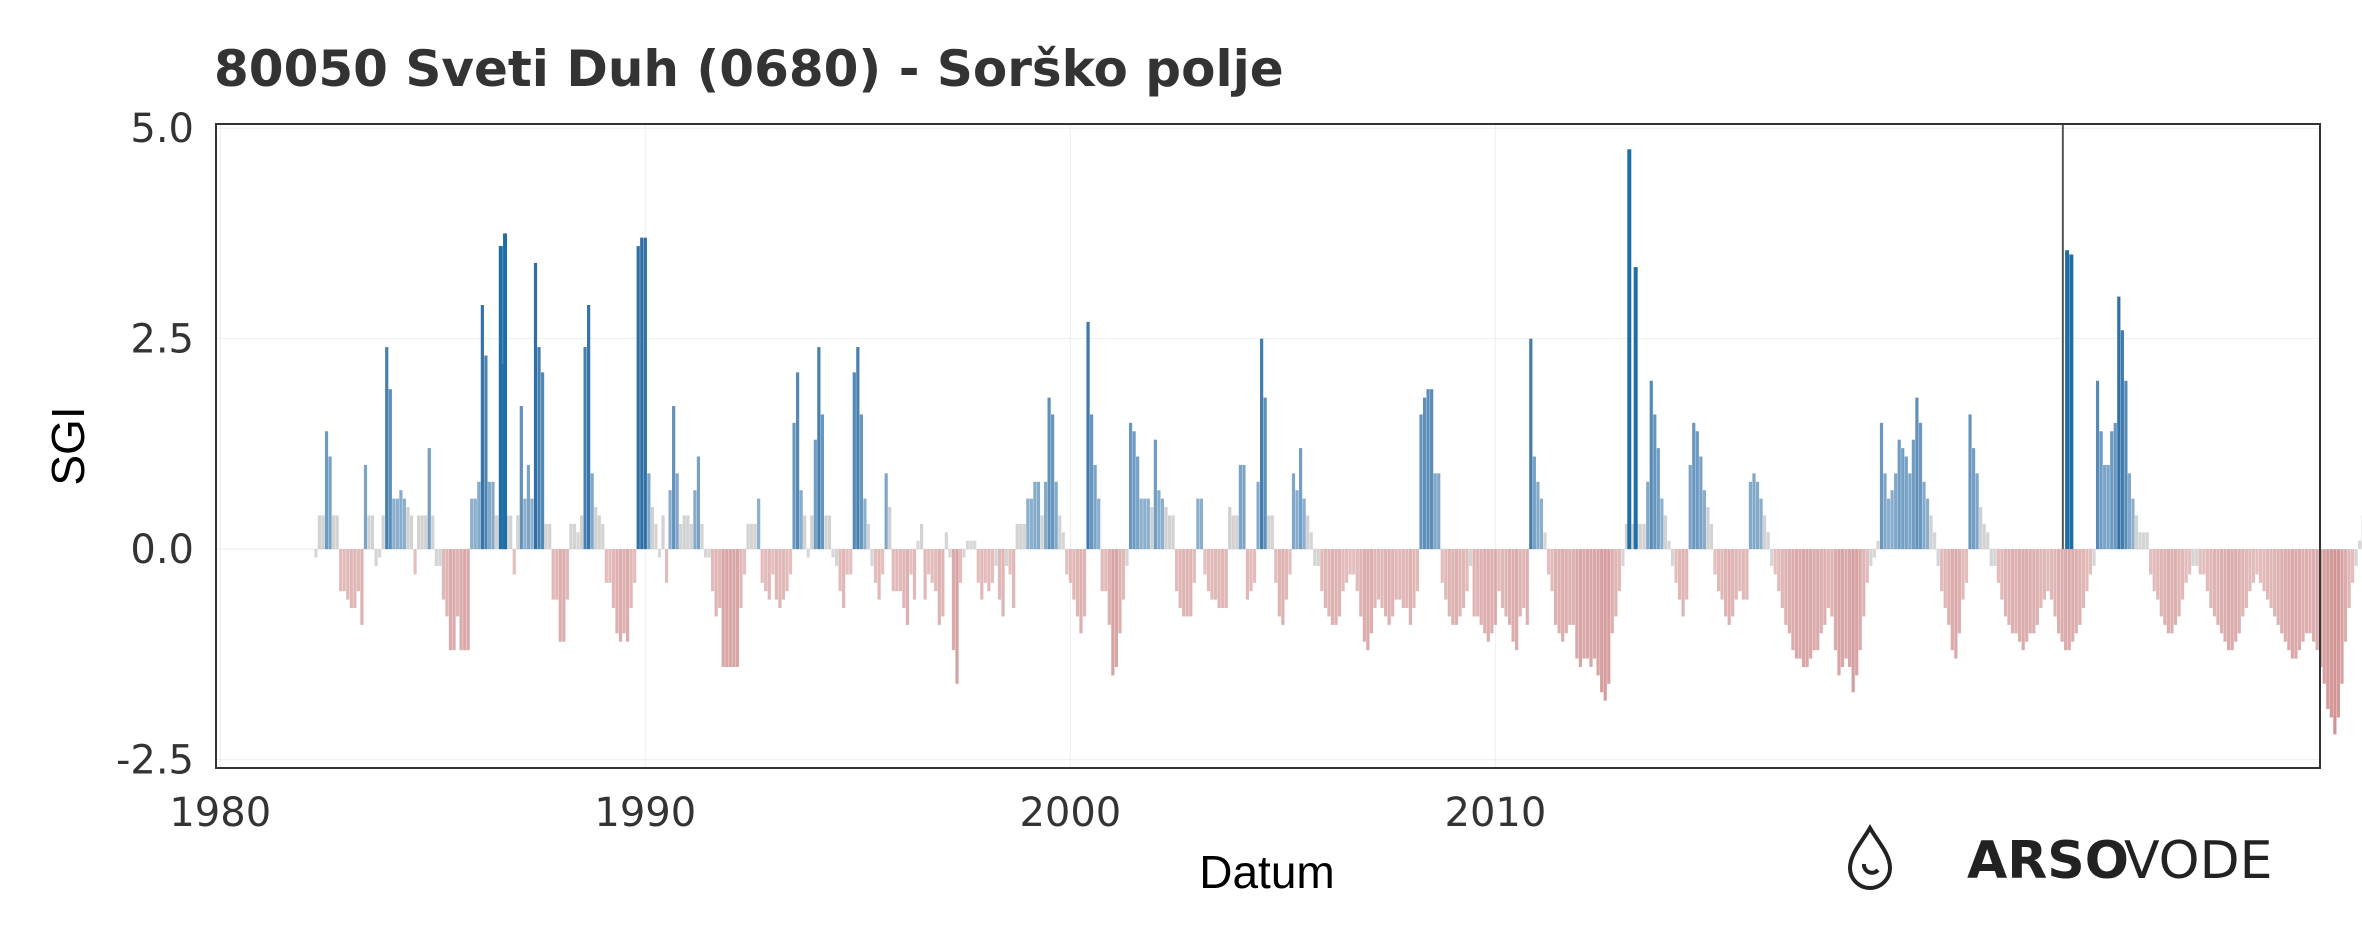 Image resolution: width=2362 pixels, height=944 pixels. What do you see at coordinates (1629, 349) in the screenshot?
I see `bar-highlight` at bounding box center [1629, 349].